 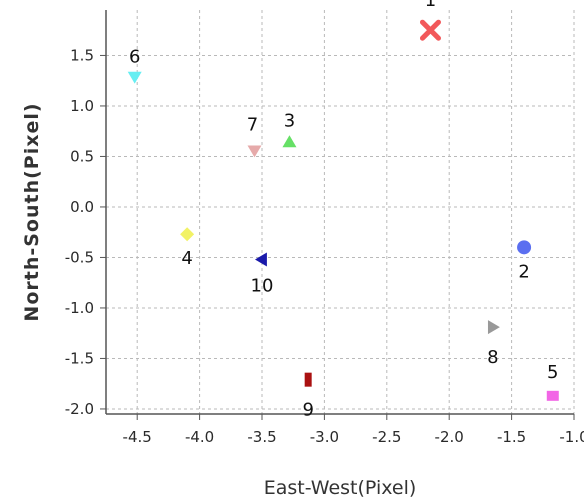 What do you see at coordinates (79, 358) in the screenshot?
I see `y-tick-label: -1.5` at bounding box center [79, 358].